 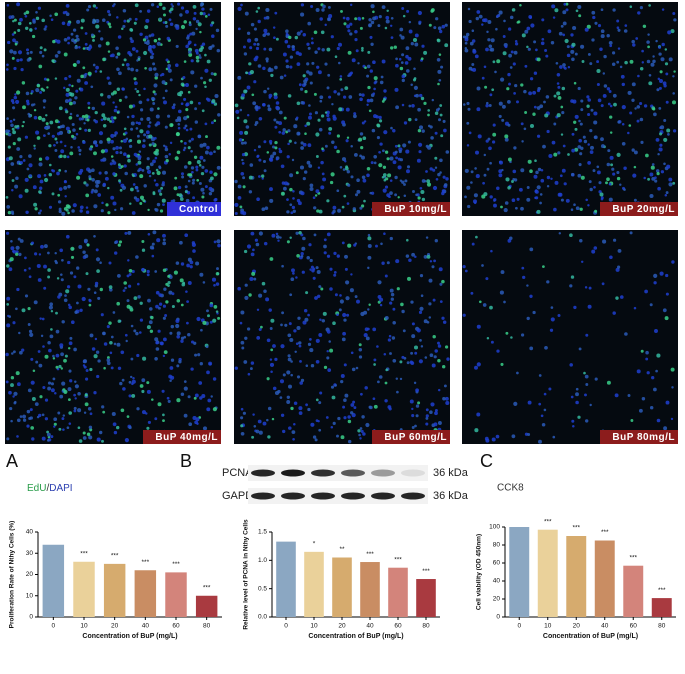 I want to click on blot-band, so click(x=413, y=473).